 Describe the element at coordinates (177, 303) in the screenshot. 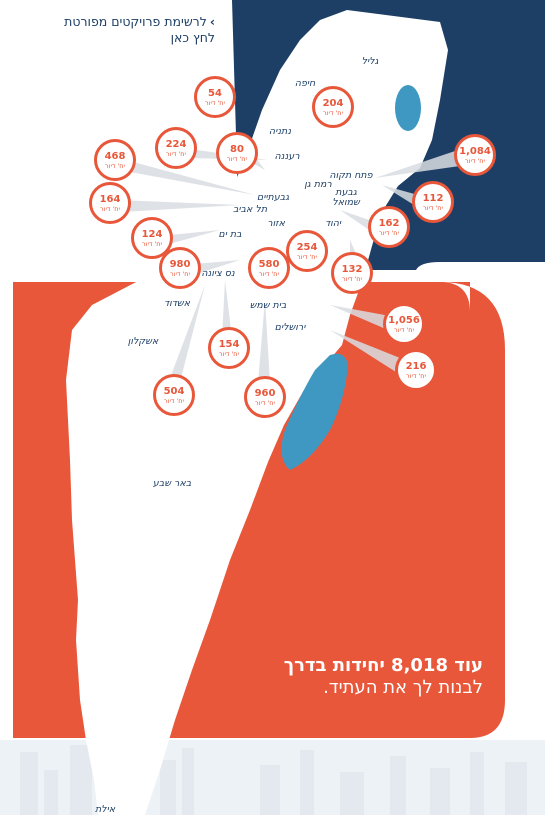

I see `city-ashdod: אשדוד` at that location.